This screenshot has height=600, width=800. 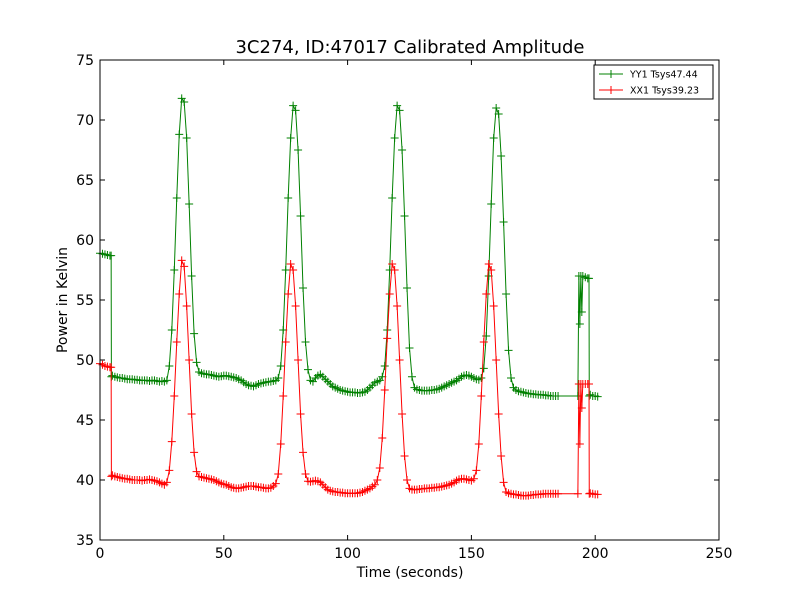 I want to click on x-tick-label: 250, so click(x=719, y=554).